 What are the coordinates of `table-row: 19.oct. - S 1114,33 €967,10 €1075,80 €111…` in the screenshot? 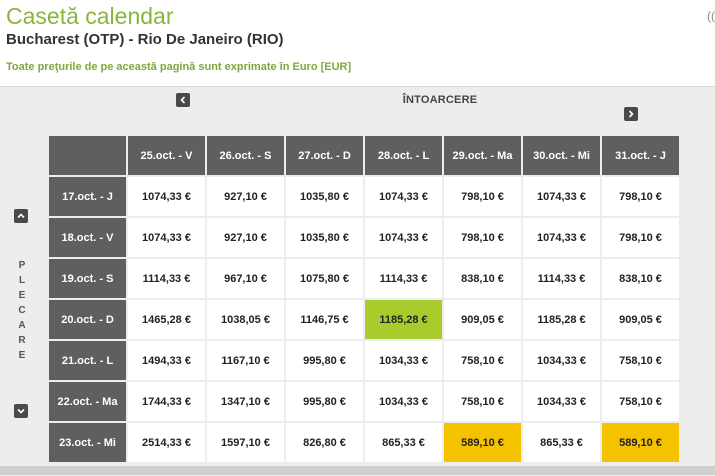 It's located at (364, 278).